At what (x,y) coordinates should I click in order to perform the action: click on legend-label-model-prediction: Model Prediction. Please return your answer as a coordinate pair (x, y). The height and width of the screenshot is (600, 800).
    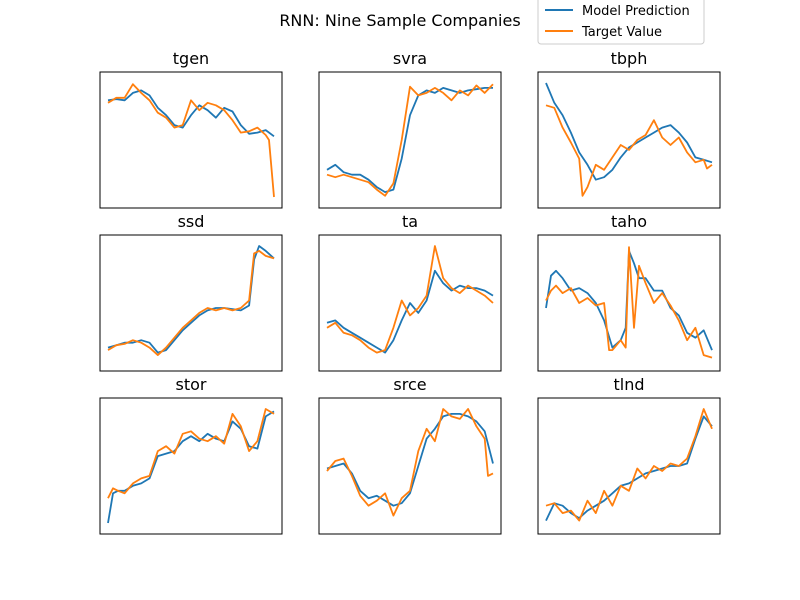
    Looking at the image, I should click on (636, 11).